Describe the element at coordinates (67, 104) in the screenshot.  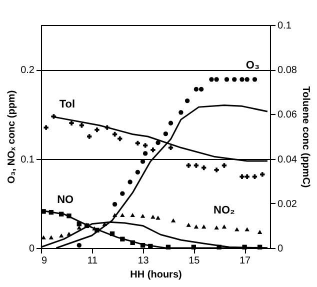
I see `series-label: Tol` at that location.